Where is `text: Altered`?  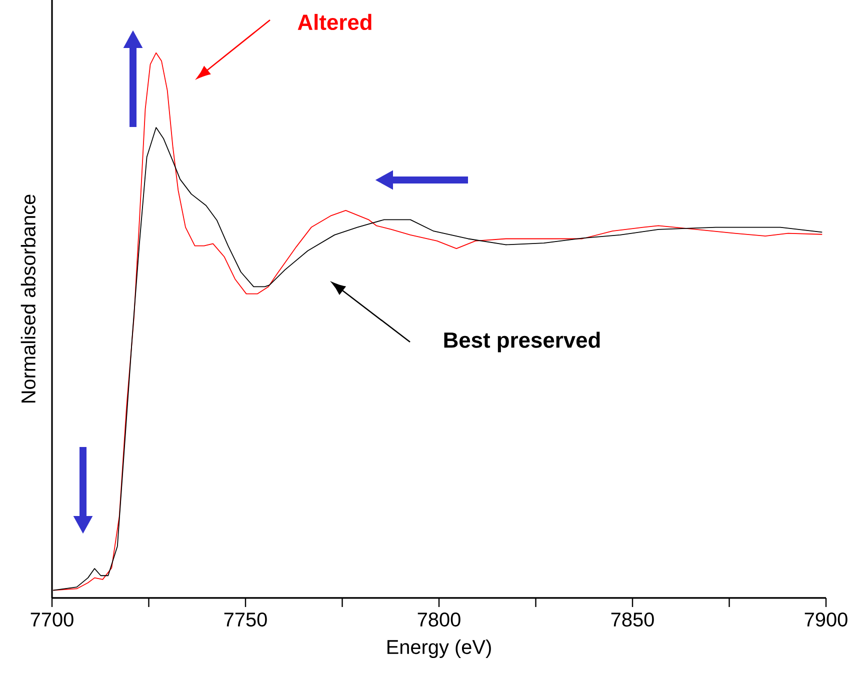
text: Altered is located at coordinates (335, 22).